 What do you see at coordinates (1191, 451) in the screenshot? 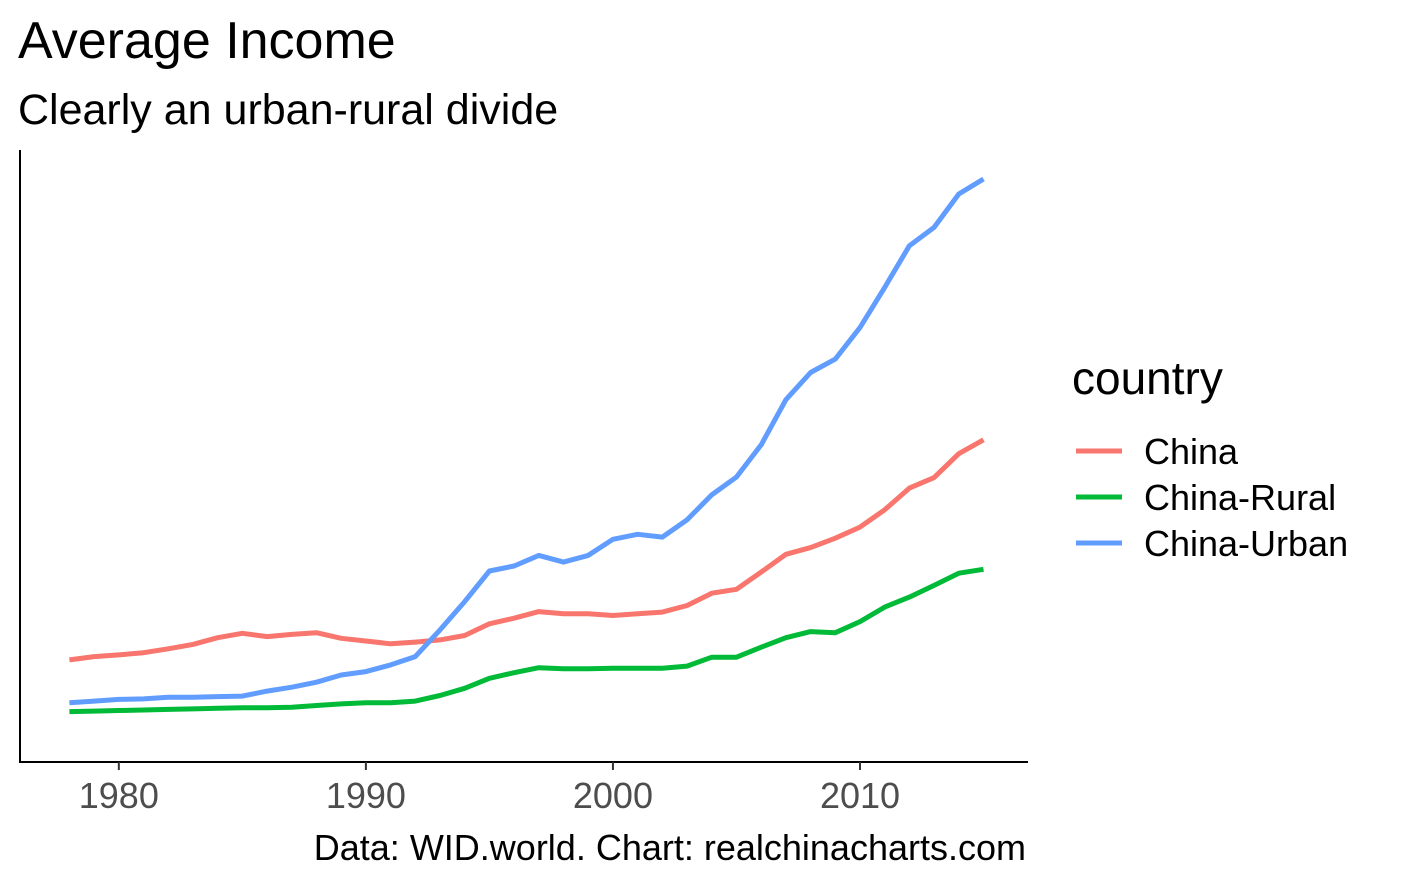
I see `legend-label: China` at bounding box center [1191, 451].